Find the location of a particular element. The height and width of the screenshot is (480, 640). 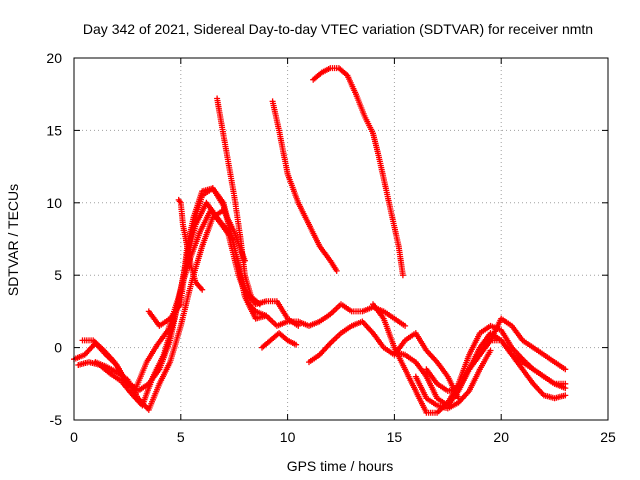

y-axis-label: SDTVAR / TECUs is located at coordinates (13, 240).